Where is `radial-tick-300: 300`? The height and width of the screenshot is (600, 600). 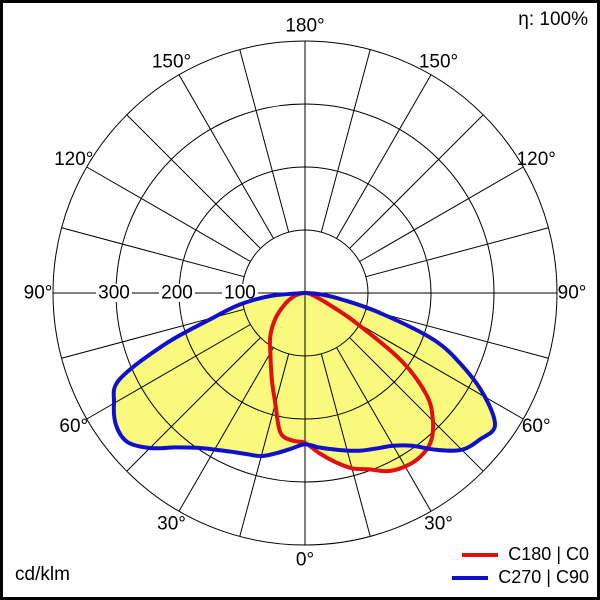 radial-tick-300: 300 is located at coordinates (114, 293).